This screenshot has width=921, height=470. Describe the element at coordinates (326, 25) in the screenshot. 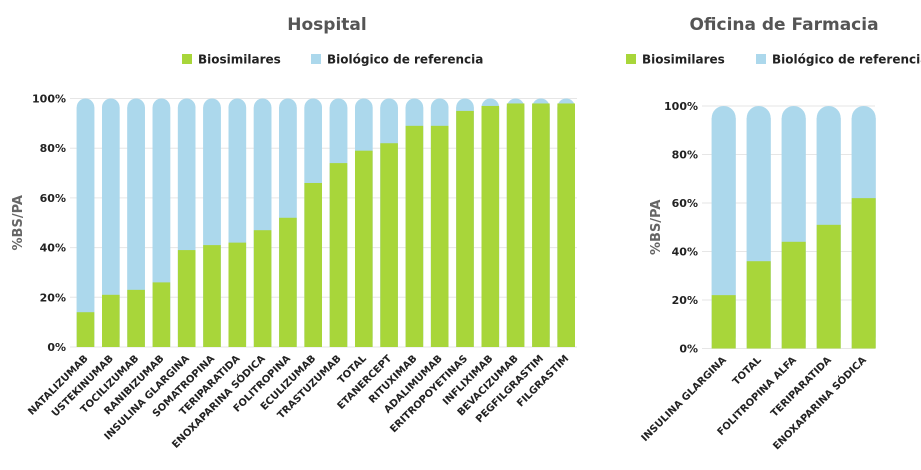

I see `chart-title: Hospital` at that location.